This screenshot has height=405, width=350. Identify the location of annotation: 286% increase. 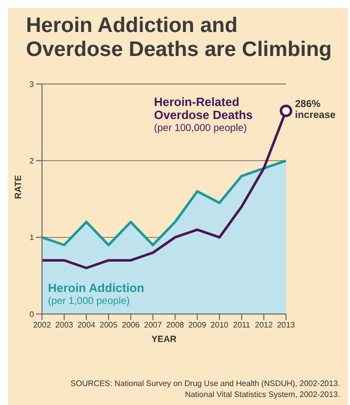
(315, 109).